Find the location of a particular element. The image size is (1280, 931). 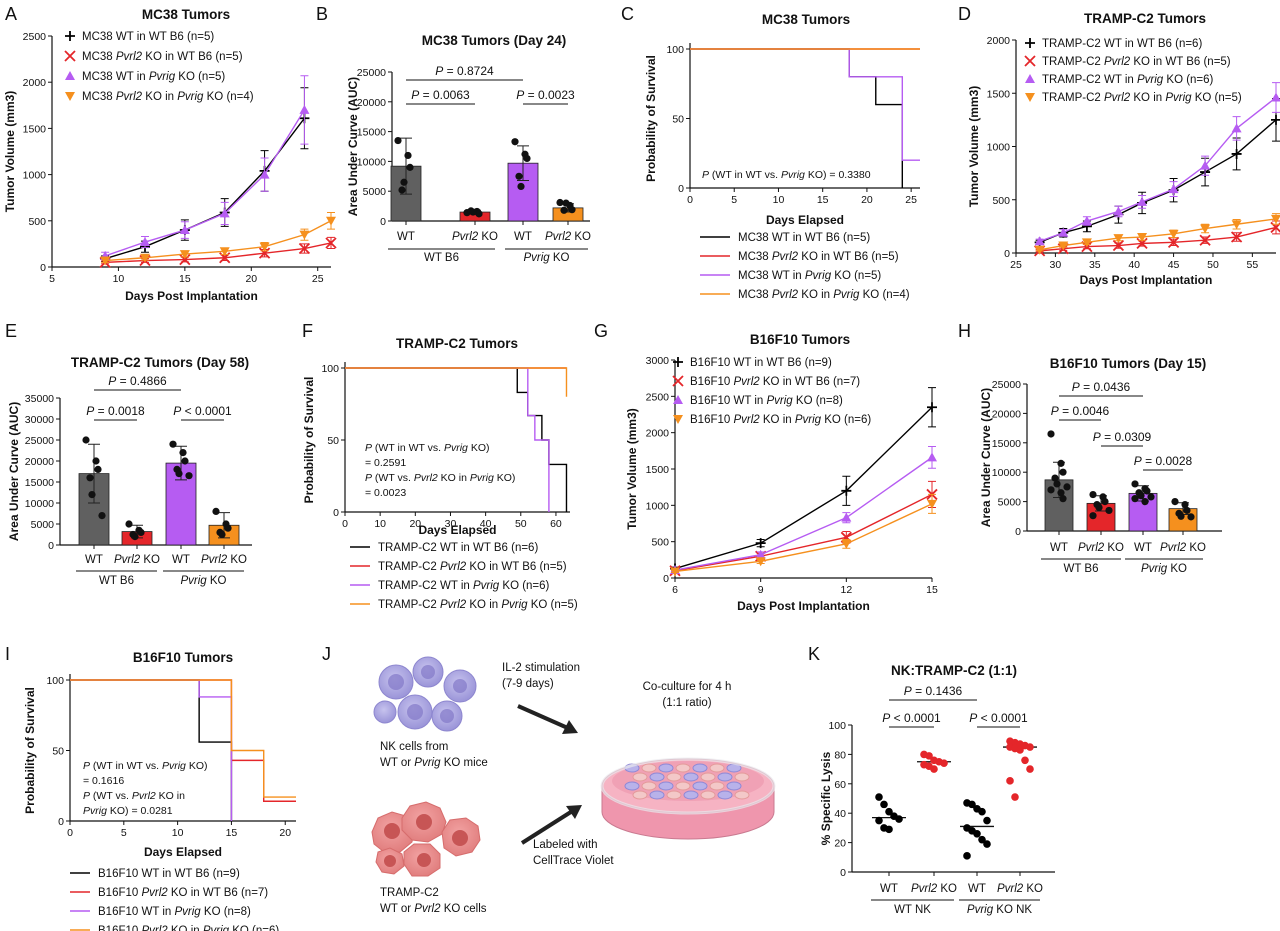

x-tick-label: 20 is located at coordinates (251, 279).